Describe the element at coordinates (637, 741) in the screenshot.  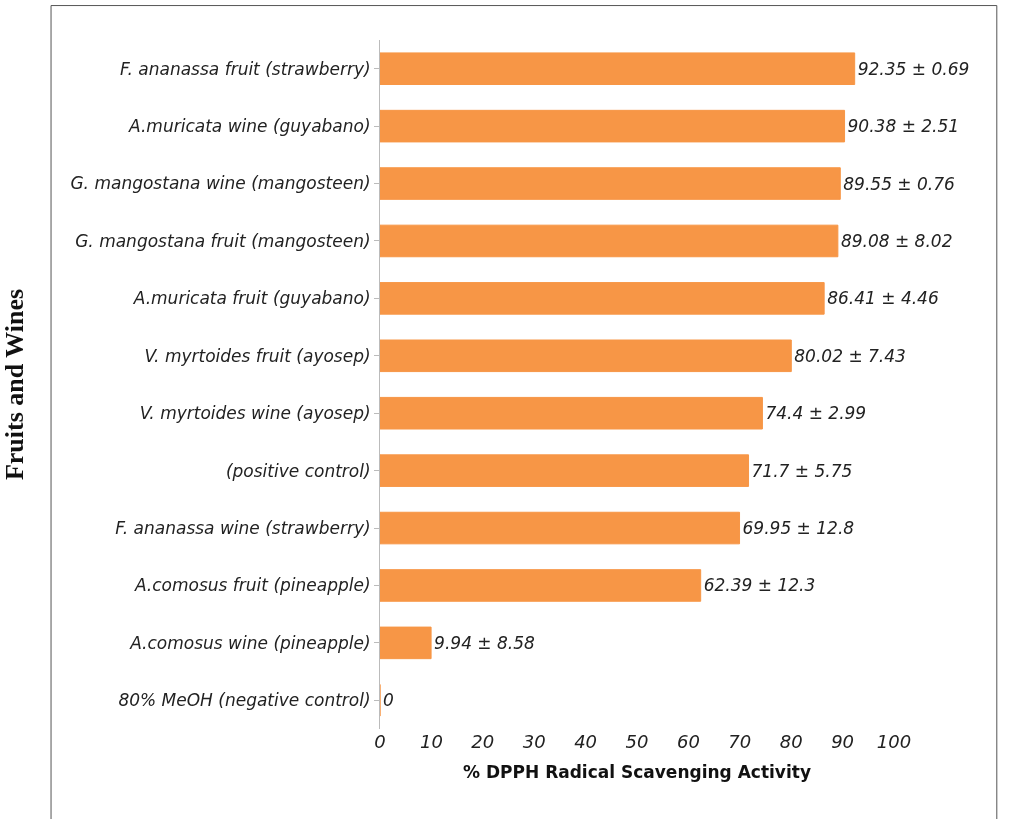
I see `x-tick-label: 50` at that location.